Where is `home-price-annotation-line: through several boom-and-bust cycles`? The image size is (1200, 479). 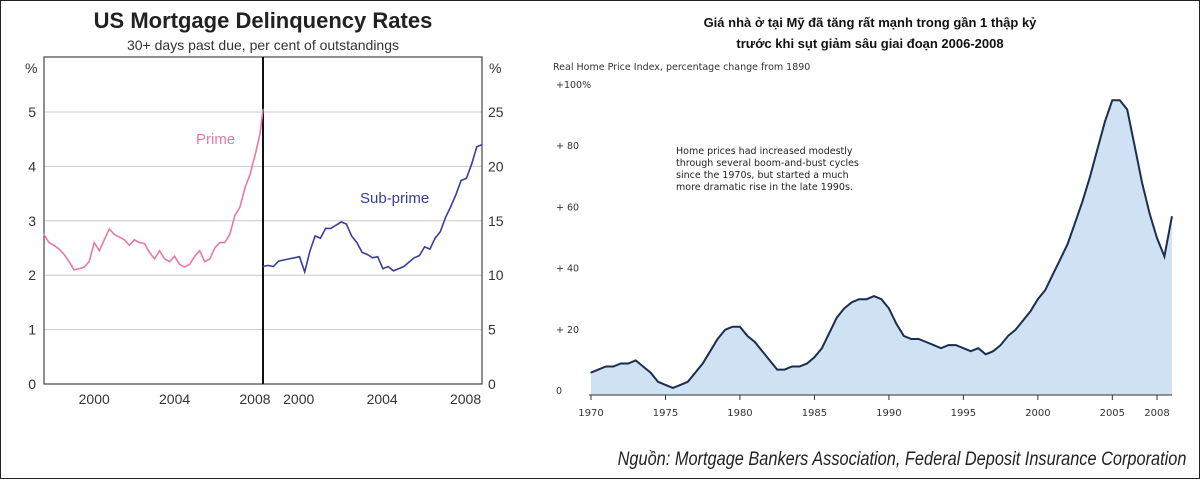 home-price-annotation-line: through several boom-and-bust cycles is located at coordinates (767, 163).